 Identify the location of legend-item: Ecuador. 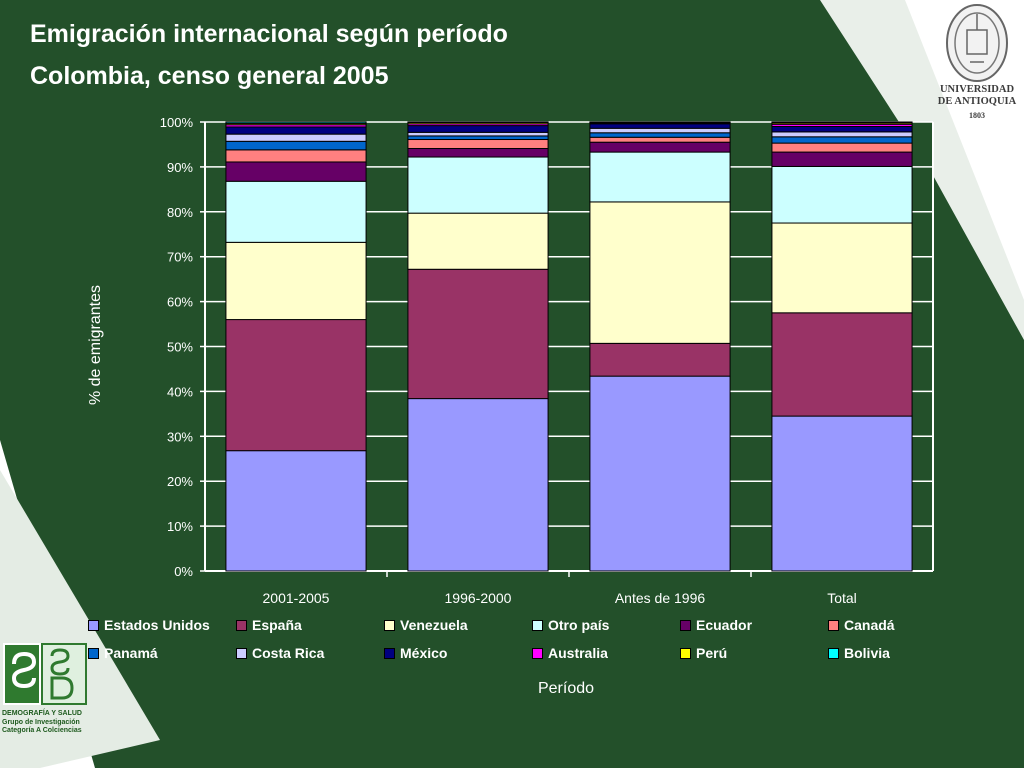
(754, 625).